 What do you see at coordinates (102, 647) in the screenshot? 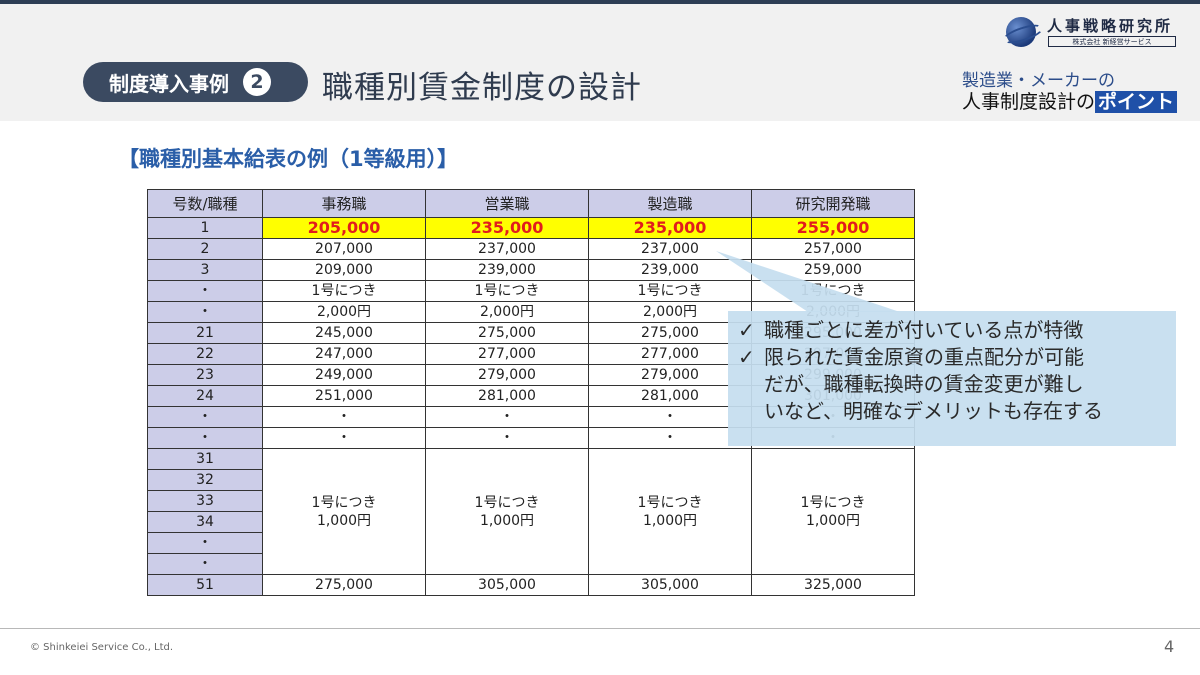
I see `copyright: © Shinkeiei Service Co., Ltd.` at bounding box center [102, 647].